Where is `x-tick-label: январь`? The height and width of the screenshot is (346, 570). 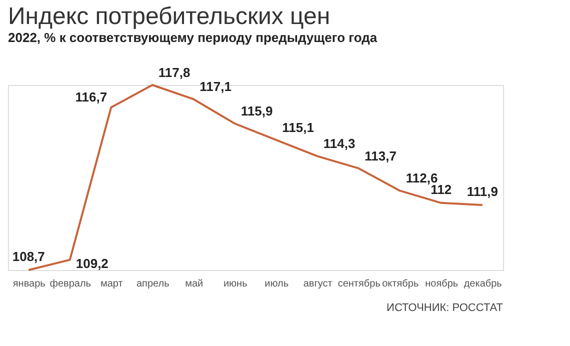
x-tick-label: январь is located at coordinates (29, 284).